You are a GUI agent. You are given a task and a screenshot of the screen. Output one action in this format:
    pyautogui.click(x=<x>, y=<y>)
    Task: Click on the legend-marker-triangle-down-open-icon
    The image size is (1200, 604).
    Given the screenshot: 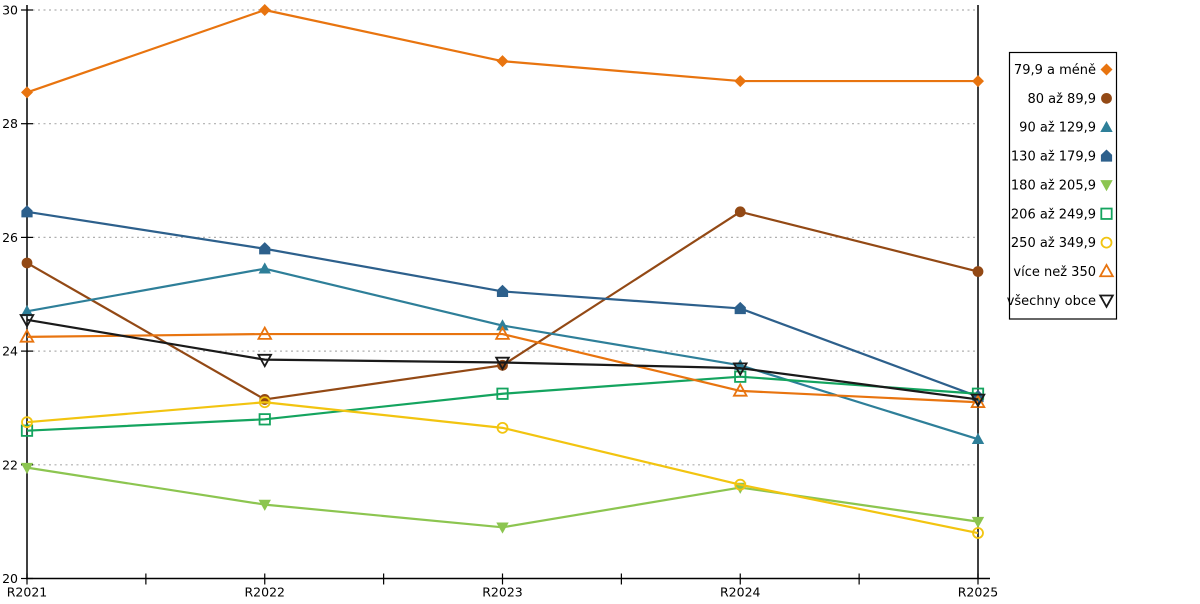 What is the action you would take?
    pyautogui.click(x=1106, y=301)
    